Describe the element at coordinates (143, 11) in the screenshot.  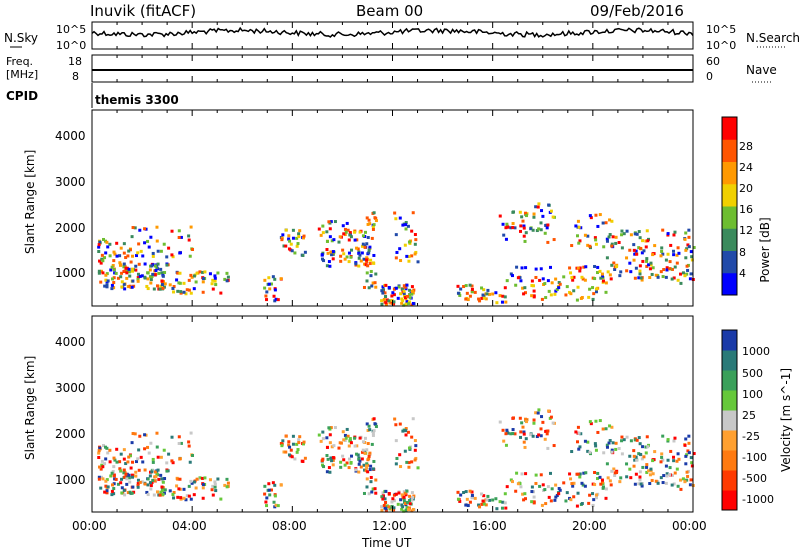
I see `station-title: Inuvik (fitACF)` at that location.